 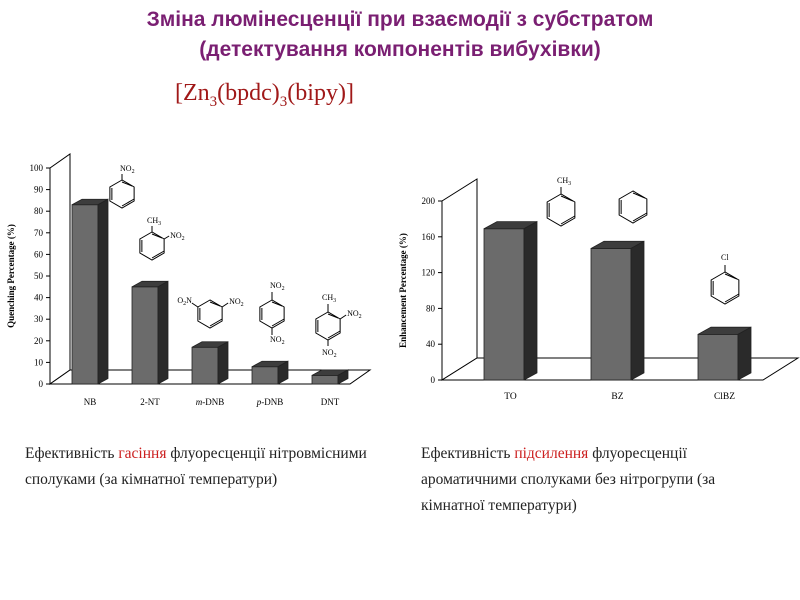 I want to click on caption-highlight: підсилення, so click(x=551, y=453).